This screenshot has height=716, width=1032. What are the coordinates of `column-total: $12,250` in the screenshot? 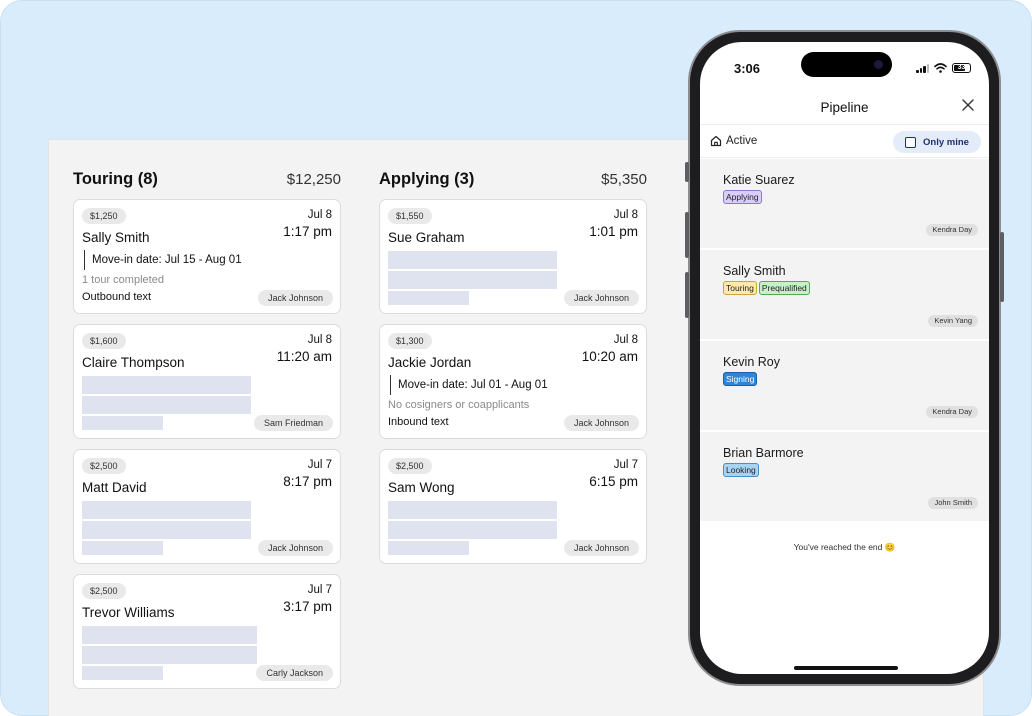 It's located at (313, 179).